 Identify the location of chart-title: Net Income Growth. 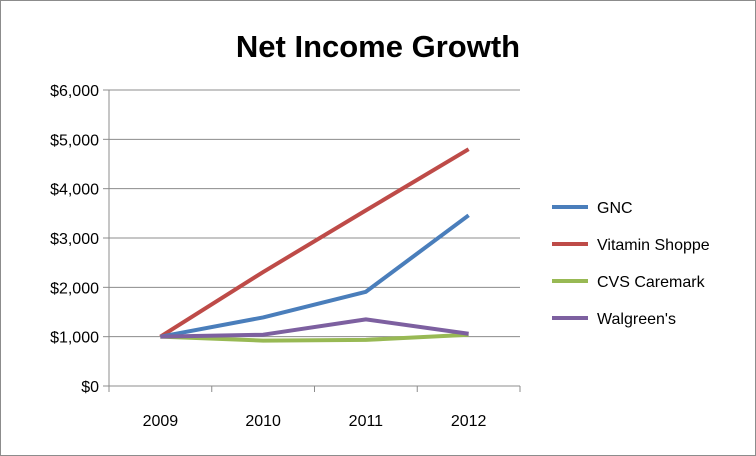
(378, 46).